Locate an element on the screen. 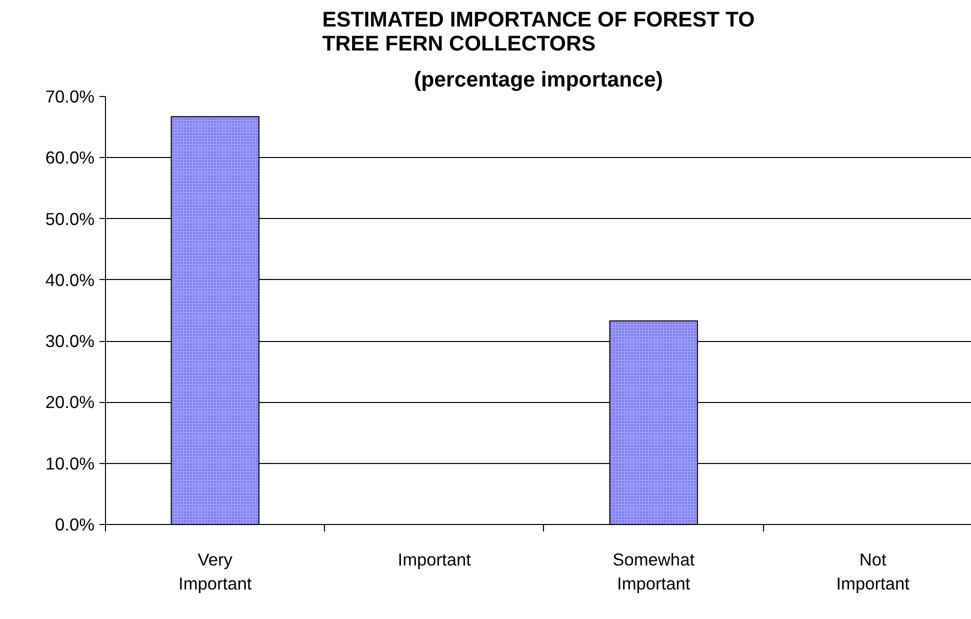 Image resolution: width=971 pixels, height=619 pixels. y-tick-label: 0.0% is located at coordinates (75, 524).